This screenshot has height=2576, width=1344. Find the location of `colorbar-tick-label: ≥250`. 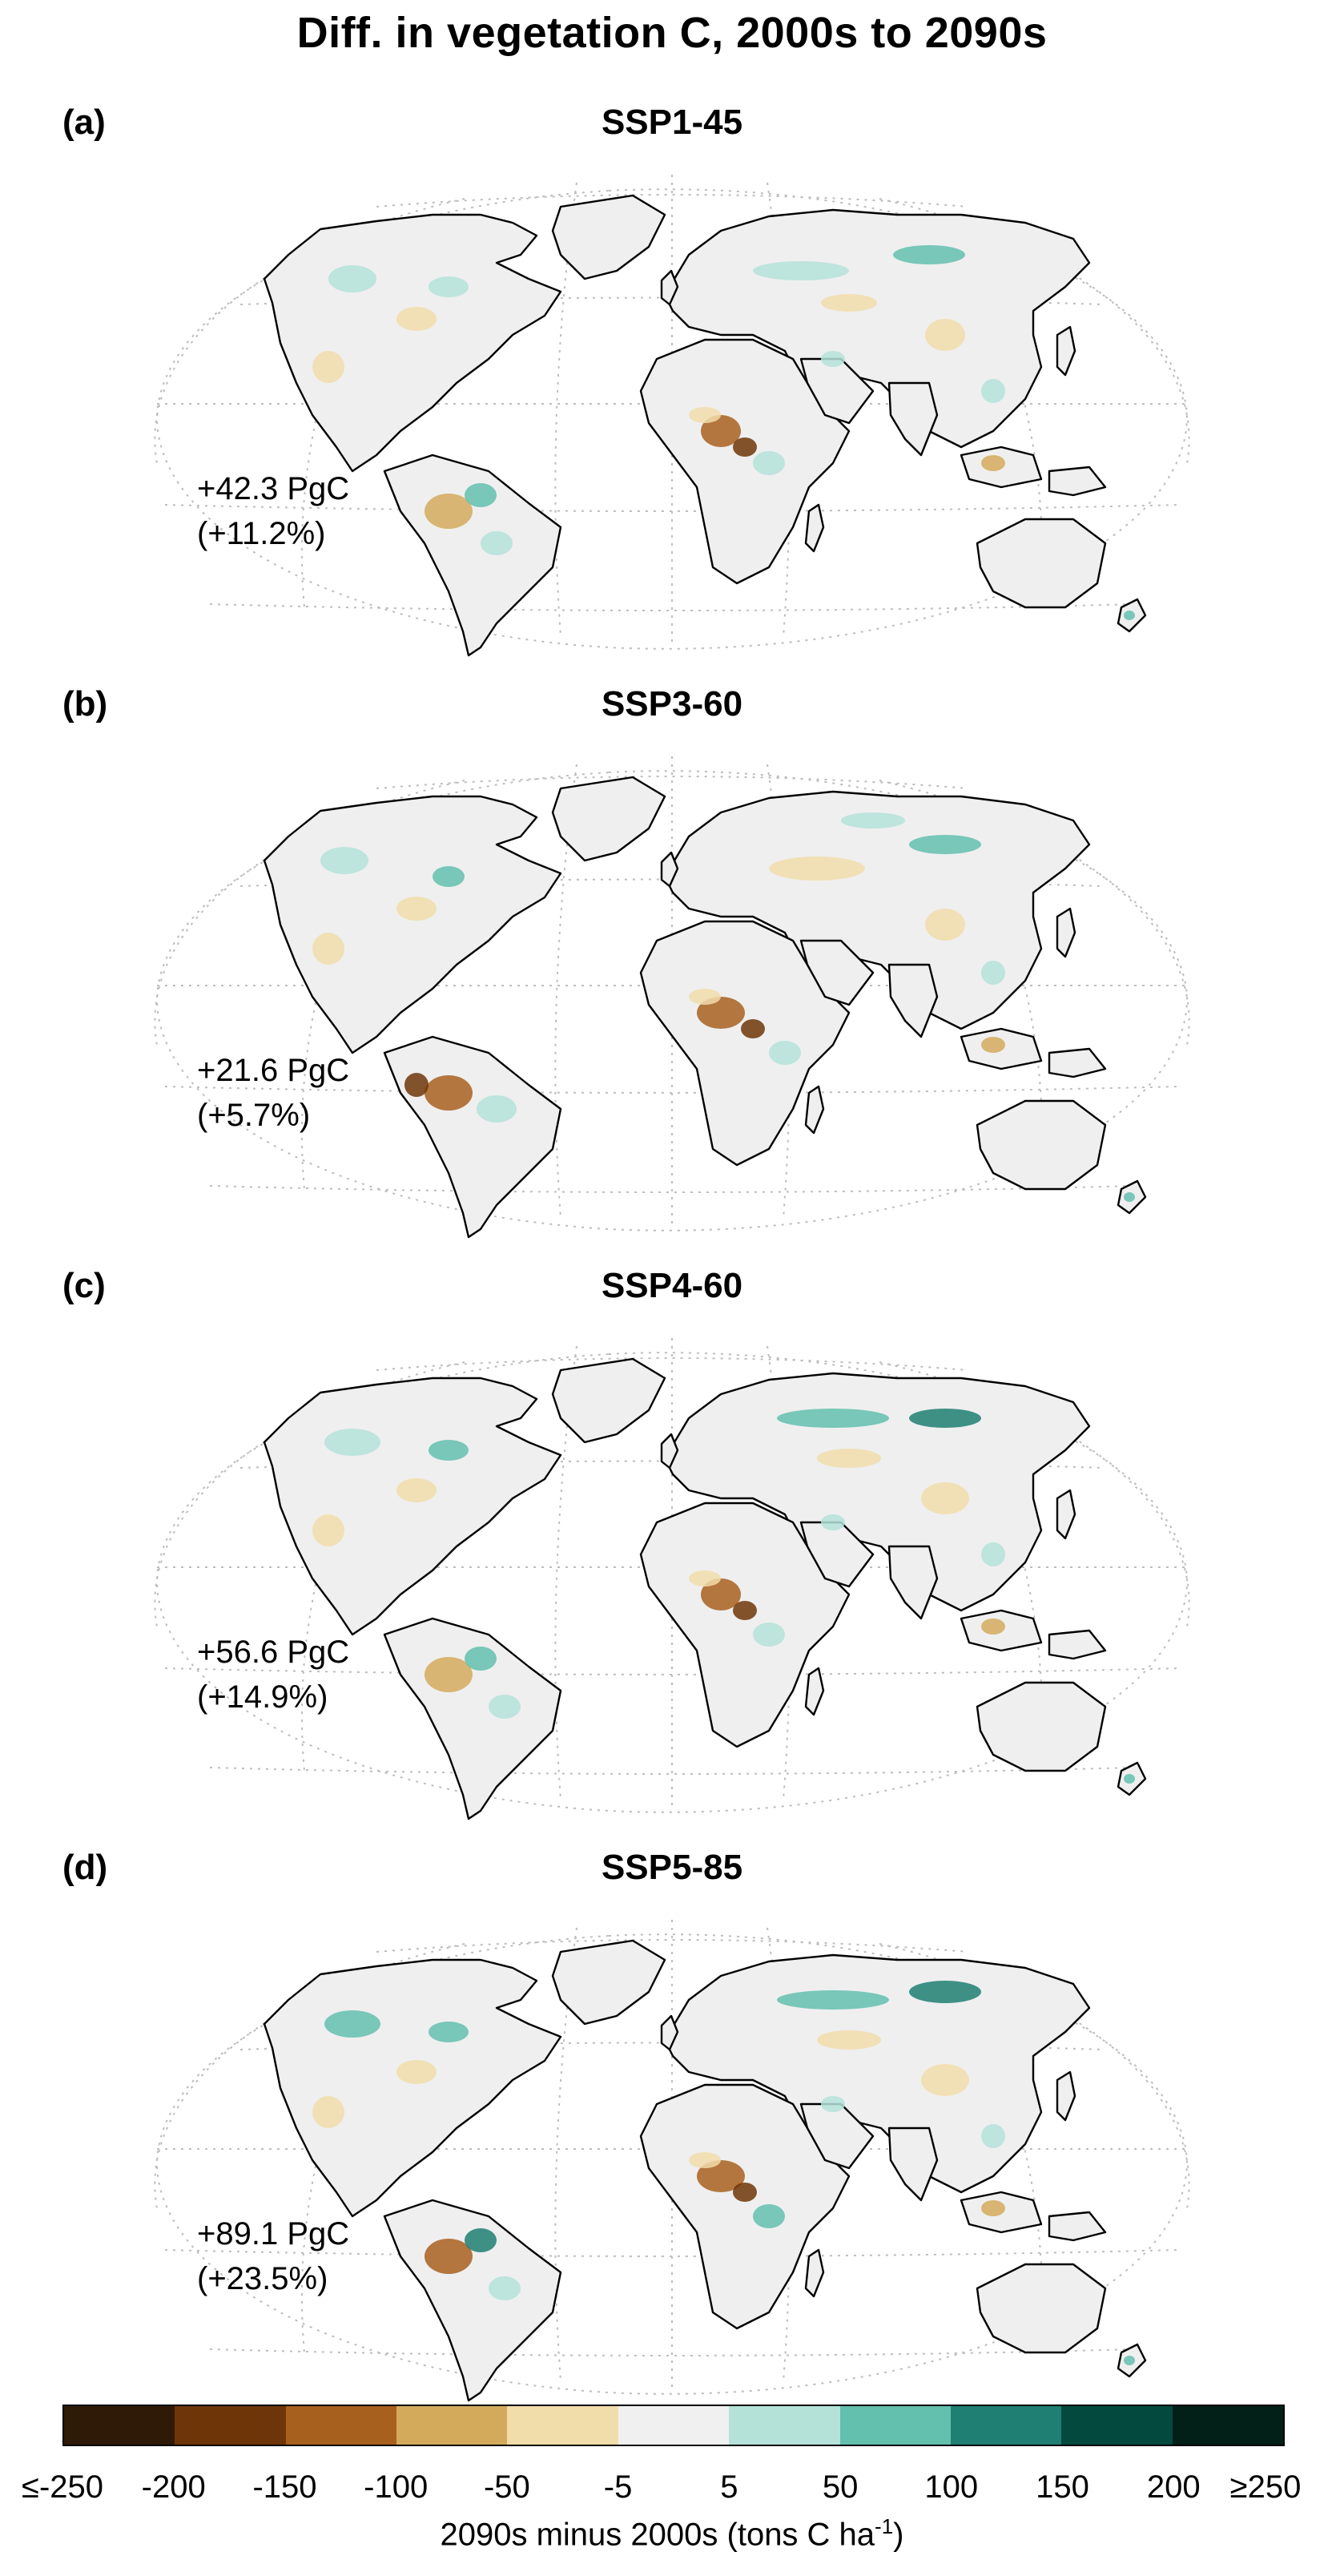

colorbar-tick-label: ≥250 is located at coordinates (1265, 2487).